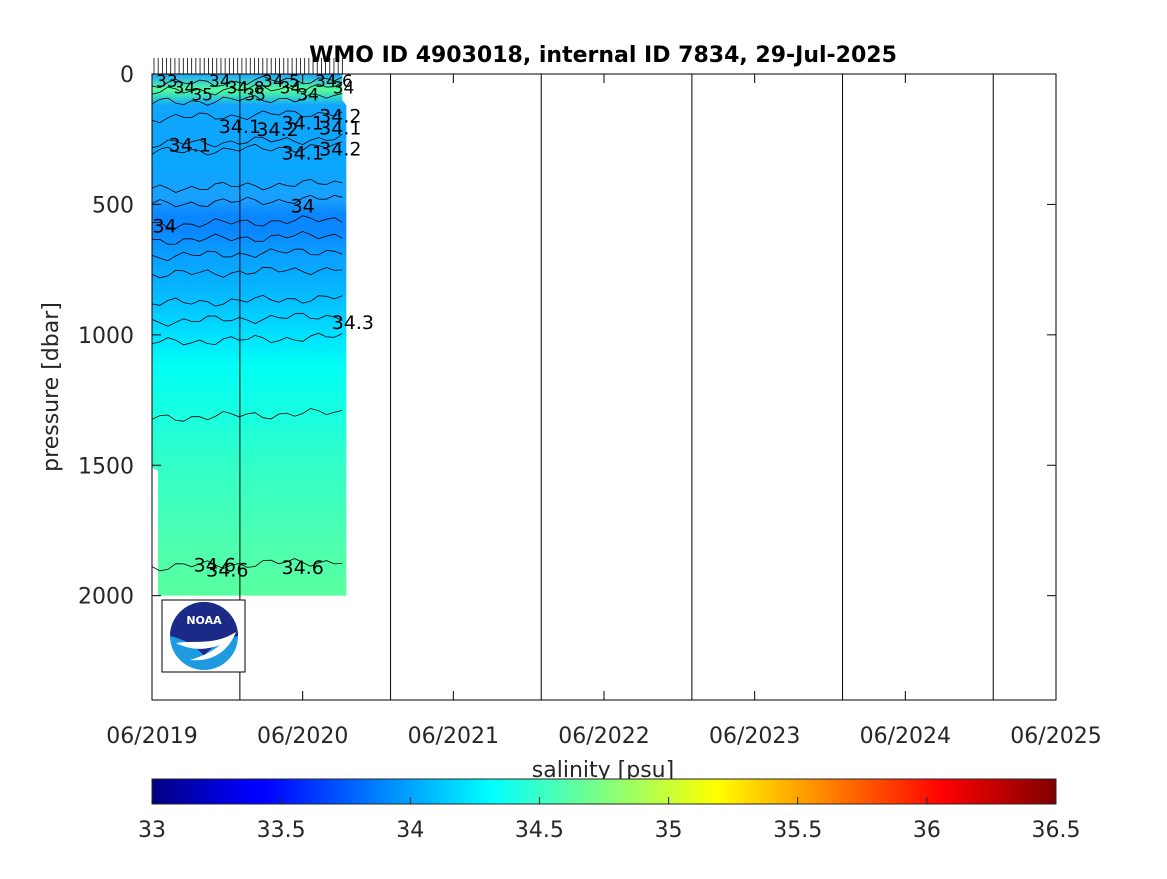 Image resolution: width=1167 pixels, height=879 pixels. I want to click on salinity-fill, so click(249, 335).